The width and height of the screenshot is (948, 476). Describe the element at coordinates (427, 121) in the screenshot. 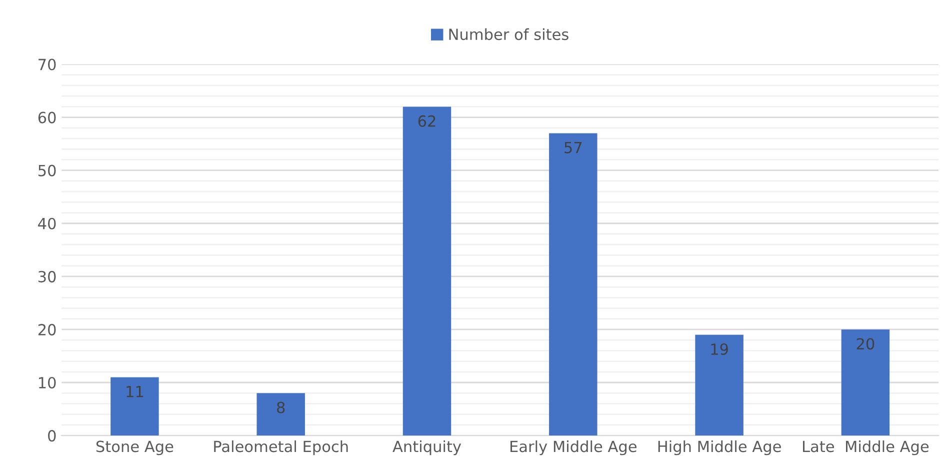

I see `data-label: 62` at that location.